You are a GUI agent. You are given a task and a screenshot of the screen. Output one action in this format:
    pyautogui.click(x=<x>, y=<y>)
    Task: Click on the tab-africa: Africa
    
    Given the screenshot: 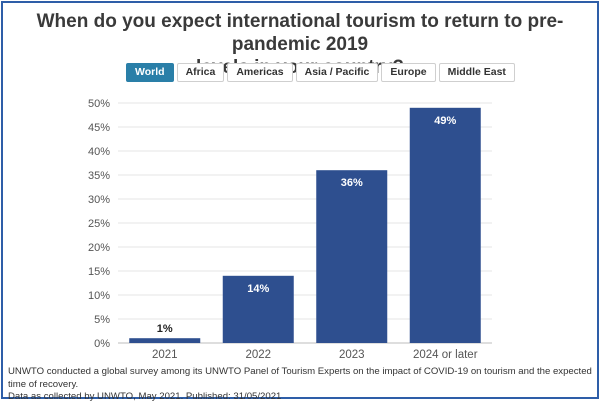 What is the action you would take?
    pyautogui.click(x=200, y=72)
    